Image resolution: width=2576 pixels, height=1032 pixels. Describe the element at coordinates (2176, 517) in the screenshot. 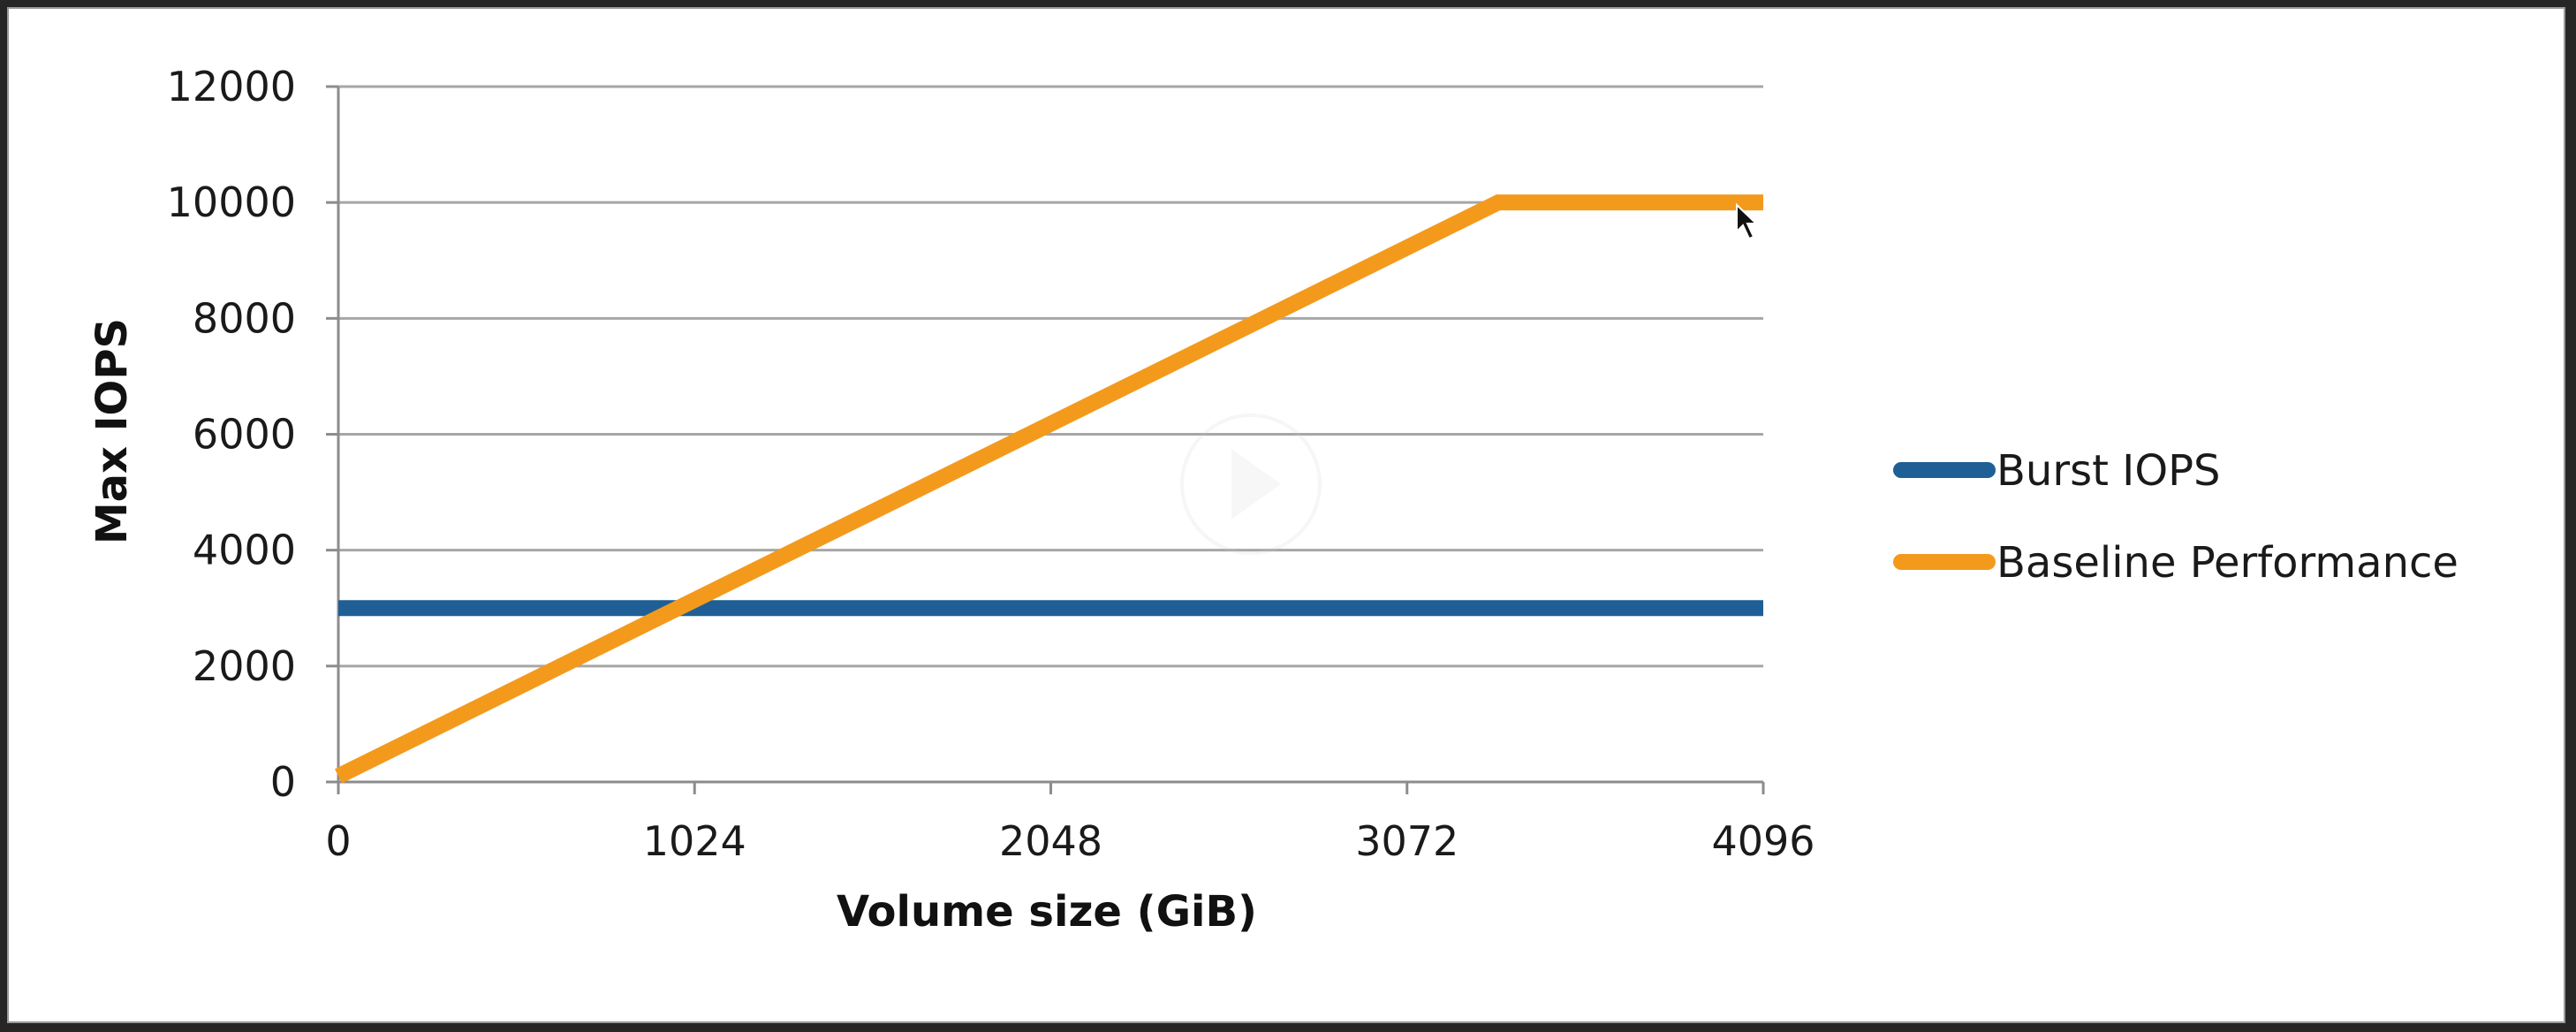

I see `legend: Burst IOPS Baseline Performance` at that location.